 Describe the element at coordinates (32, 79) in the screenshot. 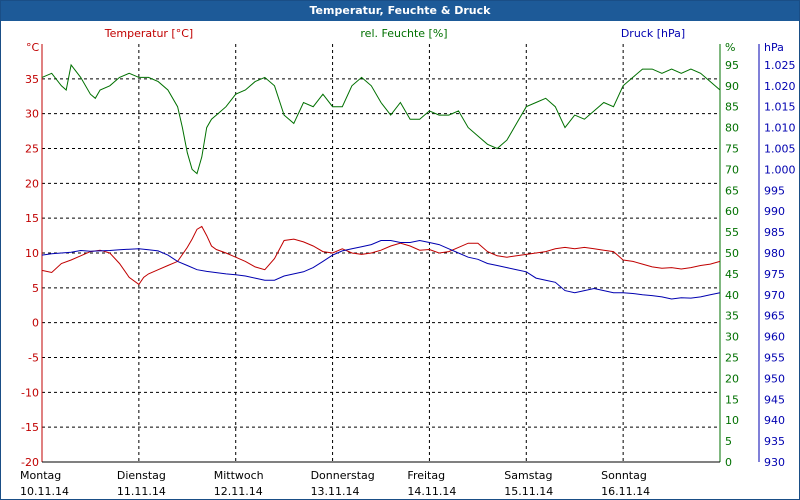

I see `temperature-tick-label: 35` at that location.